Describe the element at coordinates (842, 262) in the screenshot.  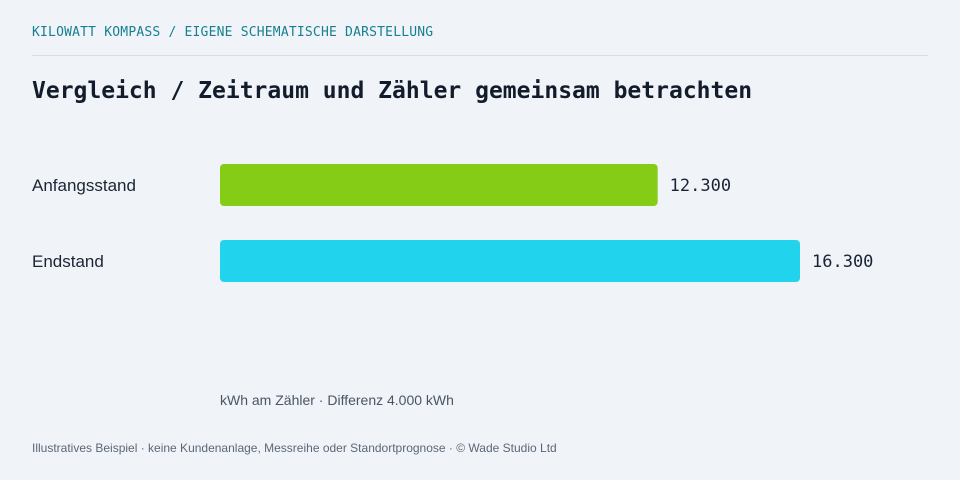
I see `value-label: 16.300` at that location.